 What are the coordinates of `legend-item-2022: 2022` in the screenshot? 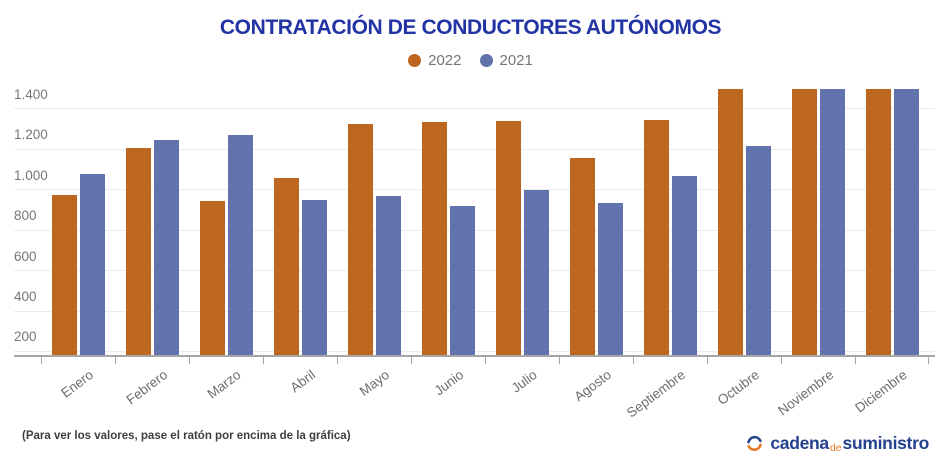 It's located at (435, 60).